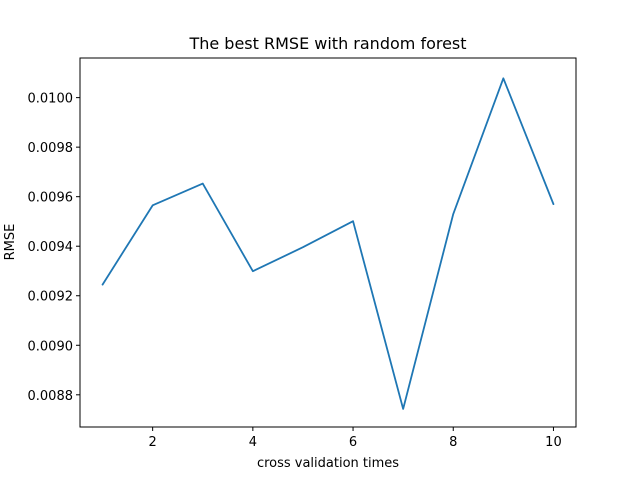 Image resolution: width=640 pixels, height=480 pixels. What do you see at coordinates (51, 396) in the screenshot?
I see `y-tick-label: 0.0088` at bounding box center [51, 396].